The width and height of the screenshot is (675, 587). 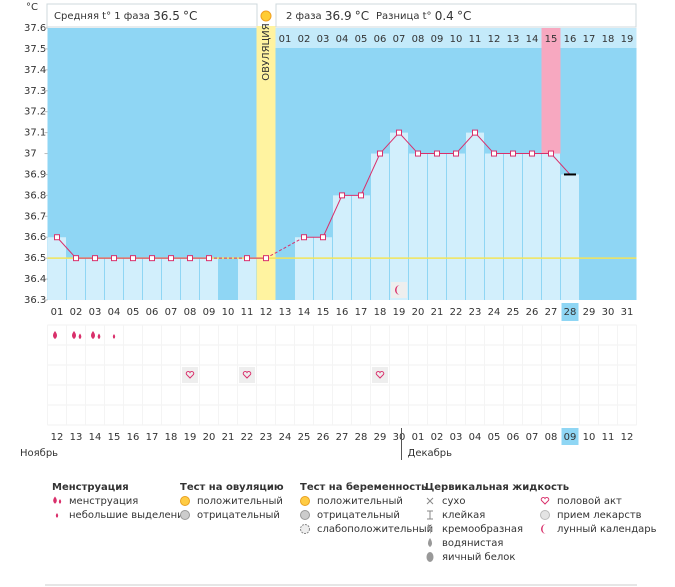 I want to click on phase2-day: 11, so click(x=475, y=39).